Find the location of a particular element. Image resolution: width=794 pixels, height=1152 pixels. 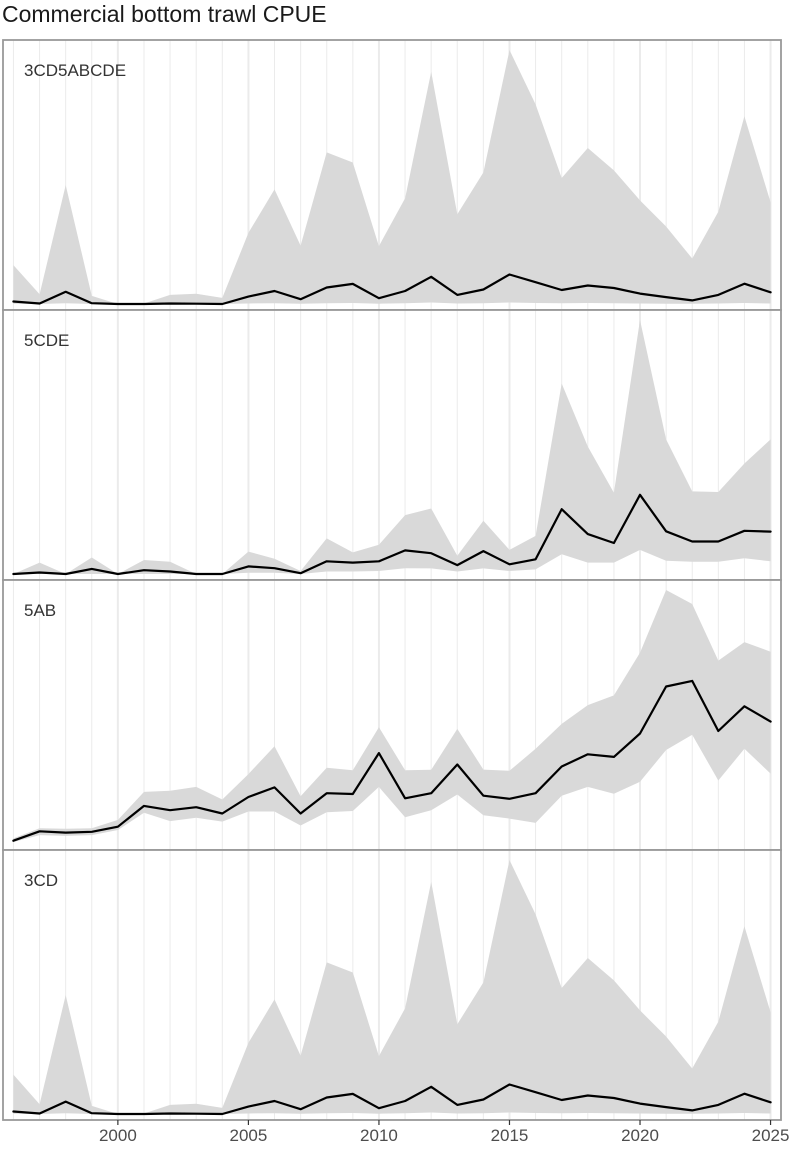

panel-label: 5CDE is located at coordinates (46, 340).